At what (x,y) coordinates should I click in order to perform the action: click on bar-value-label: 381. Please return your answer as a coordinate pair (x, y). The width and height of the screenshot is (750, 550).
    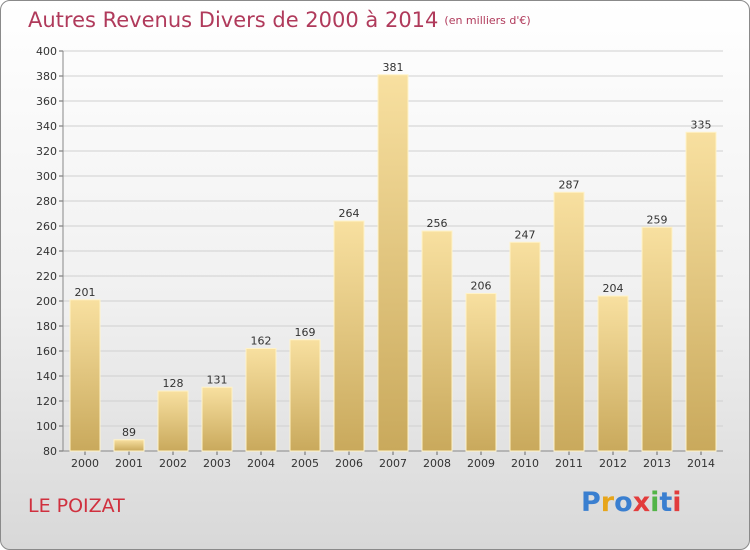
    Looking at the image, I should click on (393, 67).